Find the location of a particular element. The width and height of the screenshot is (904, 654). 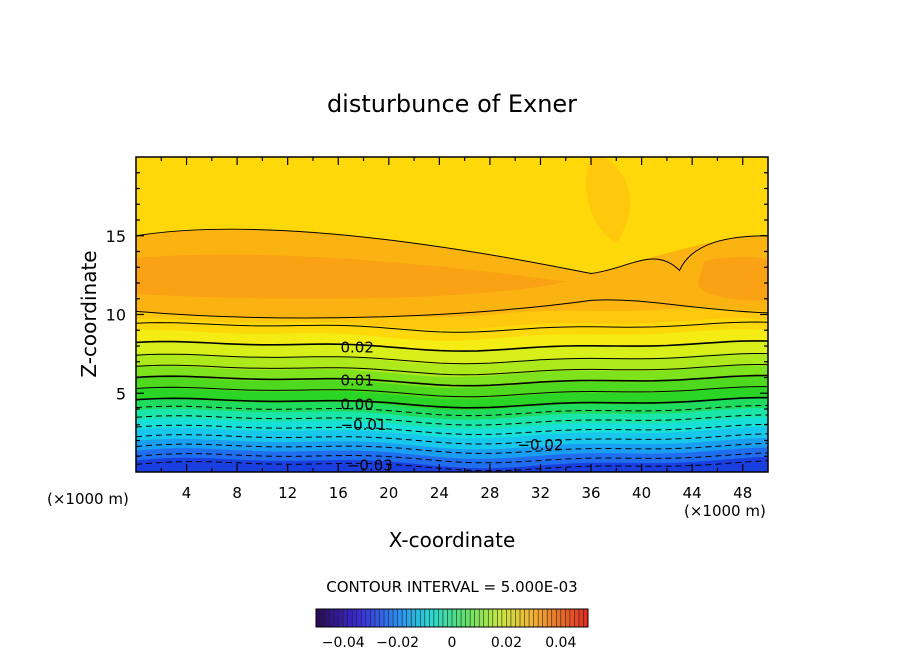

x-tick-label: 44 is located at coordinates (692, 493).